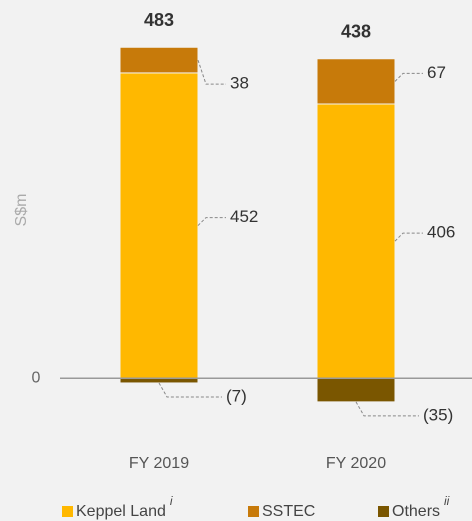 The image size is (472, 521). Describe the element at coordinates (438, 414) in the screenshot. I see `value-label: (35)` at that location.